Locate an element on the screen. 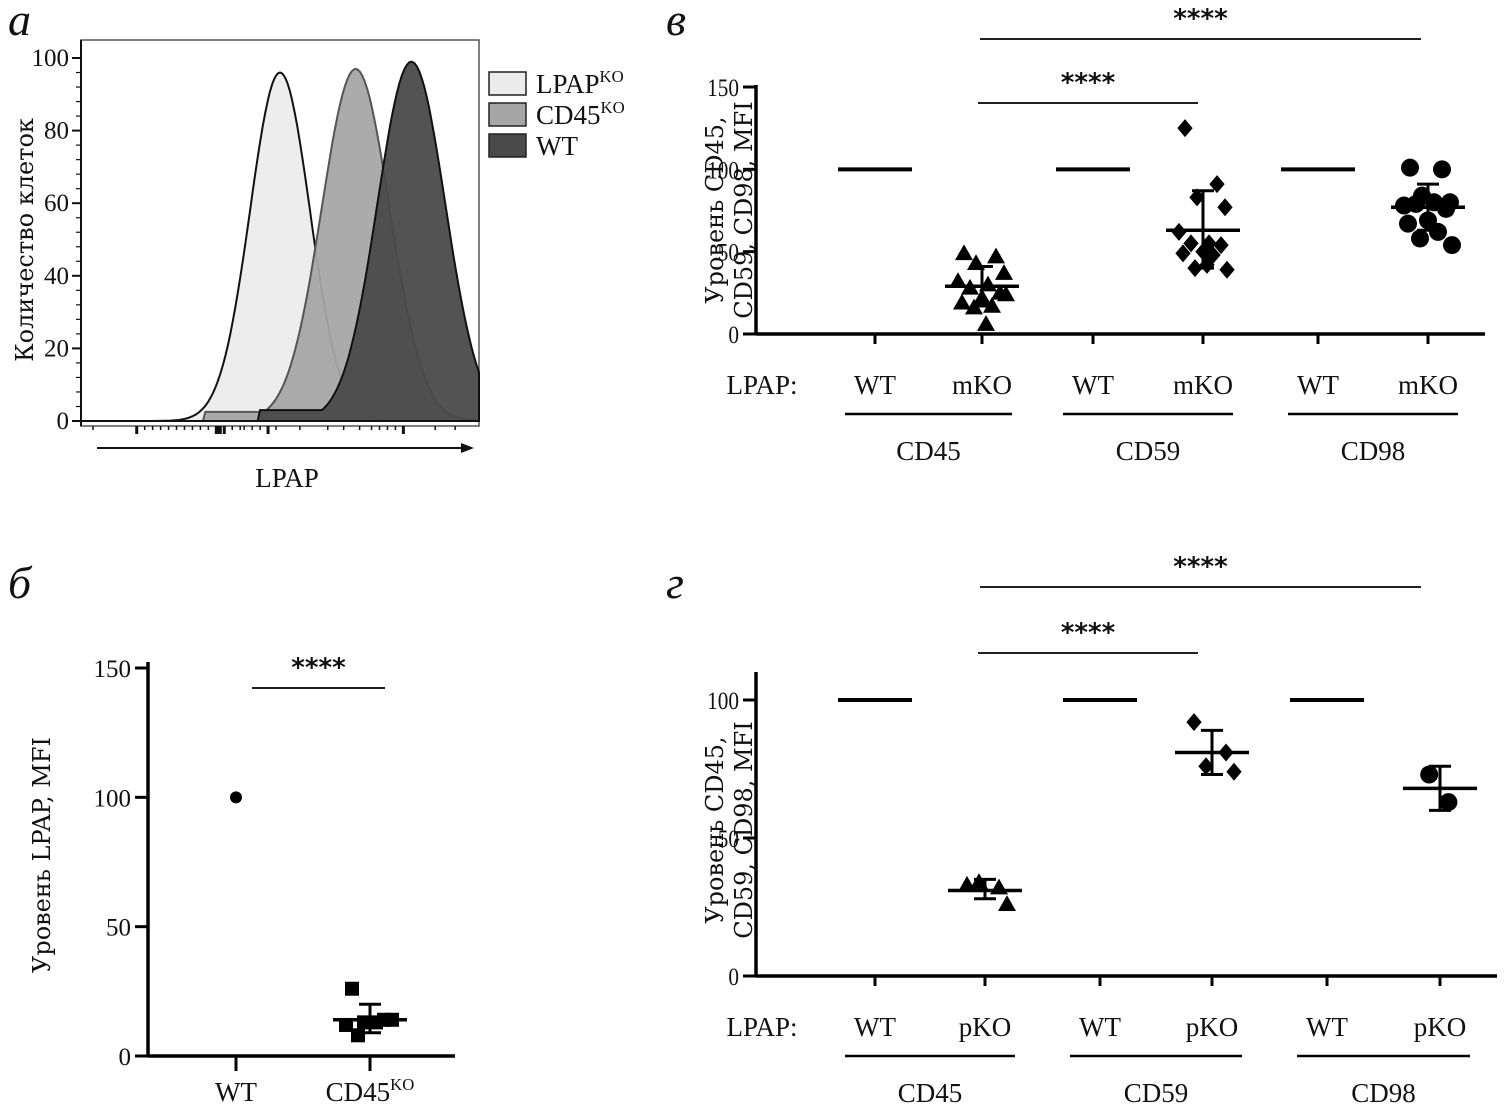  y-tick-label: 40 is located at coordinates (56, 276).